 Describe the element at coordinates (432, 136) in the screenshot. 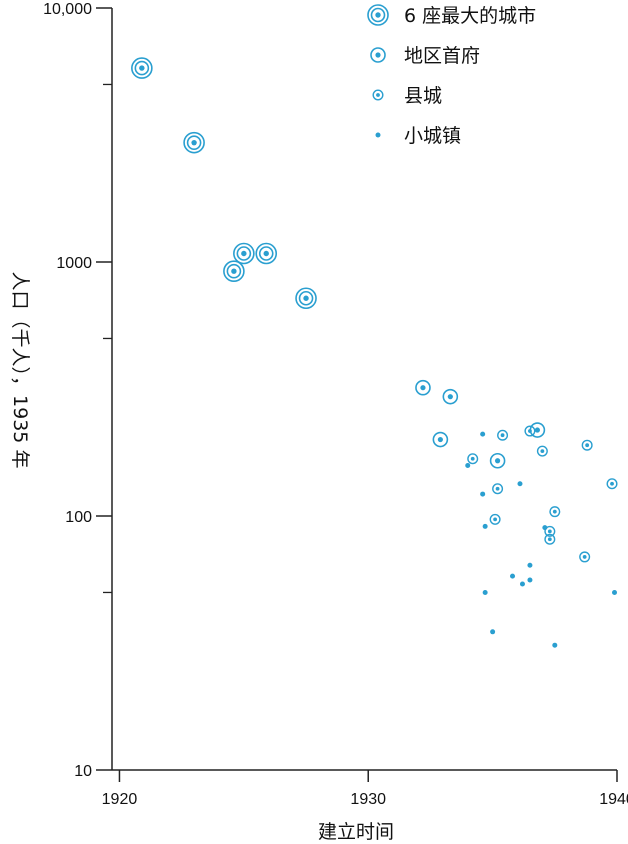

I see `legend-label: 小城镇` at that location.